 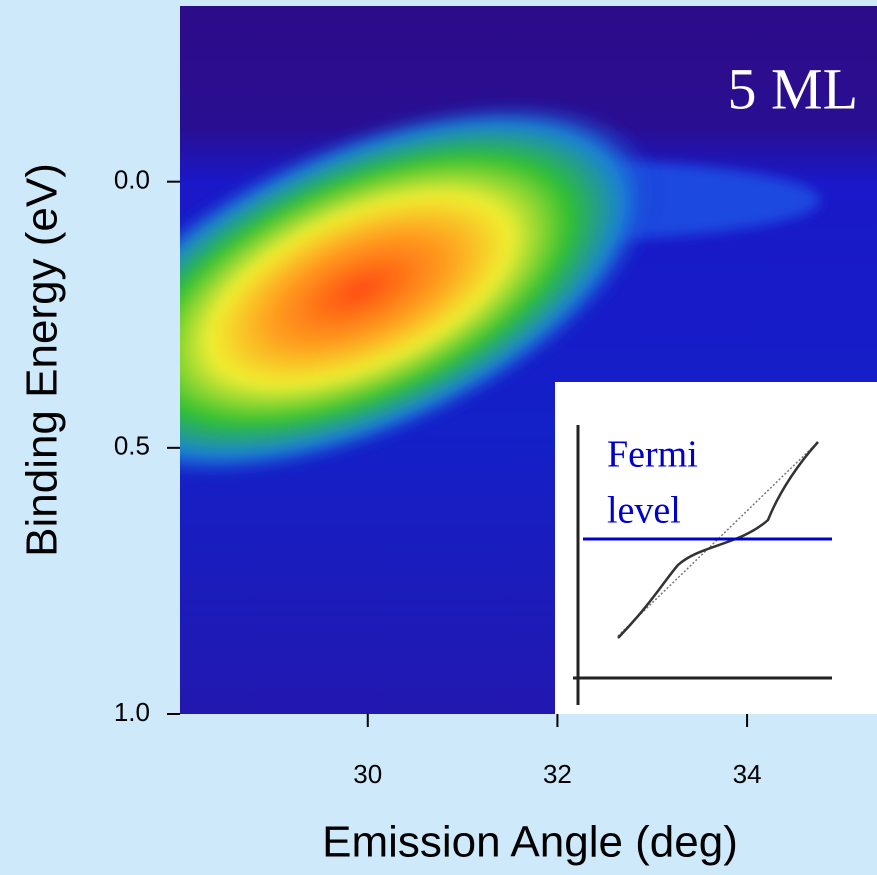 I want to click on annotation: 5 ML, so click(x=793, y=88).